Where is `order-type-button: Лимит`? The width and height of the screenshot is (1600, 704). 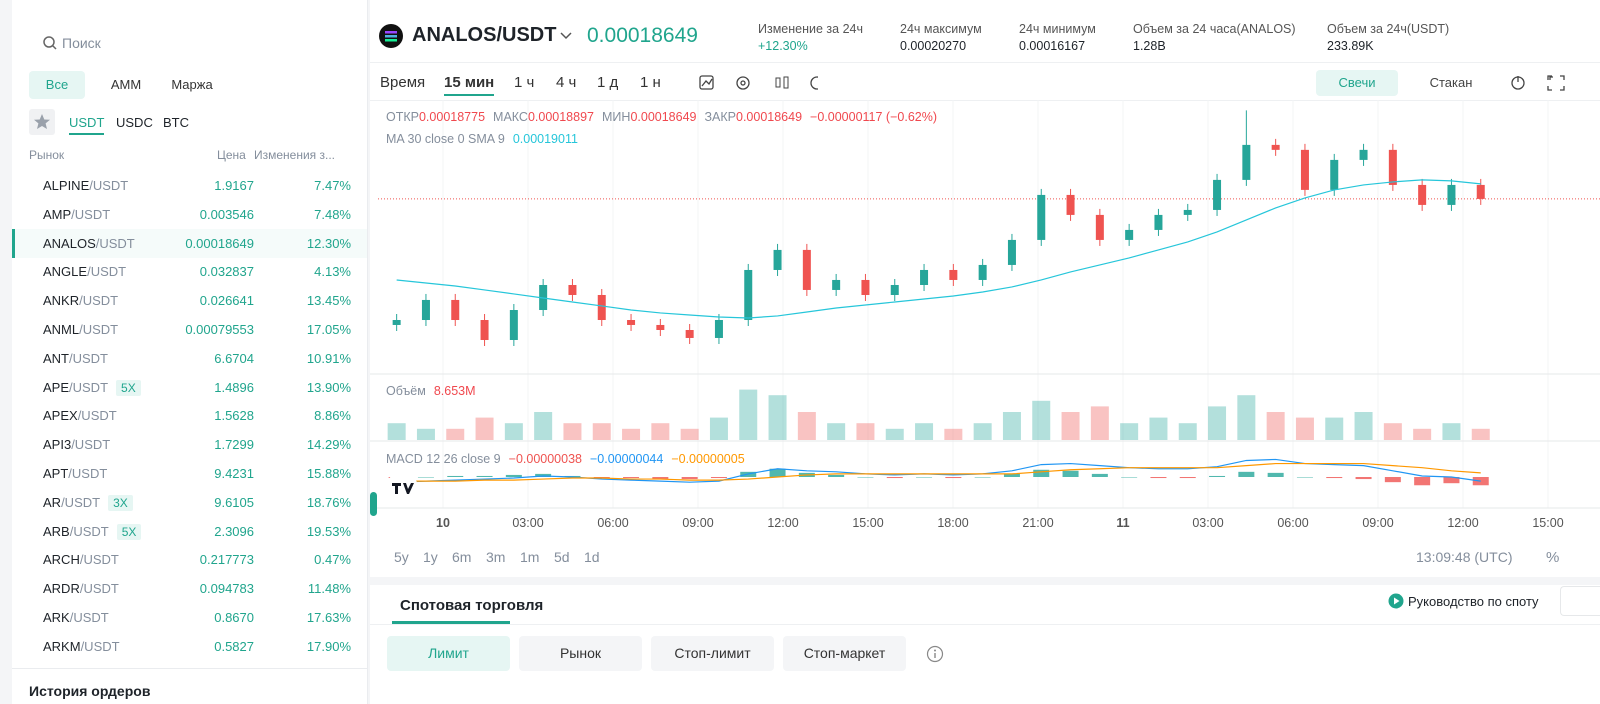 order-type-button: Лимит is located at coordinates (448, 653).